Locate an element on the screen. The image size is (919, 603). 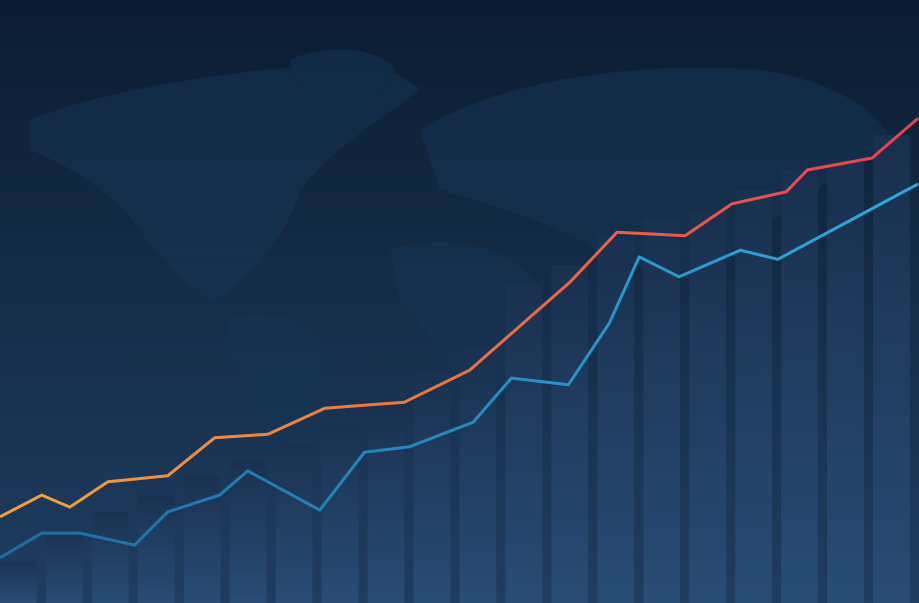
map-south-america is located at coordinates (277, 387).